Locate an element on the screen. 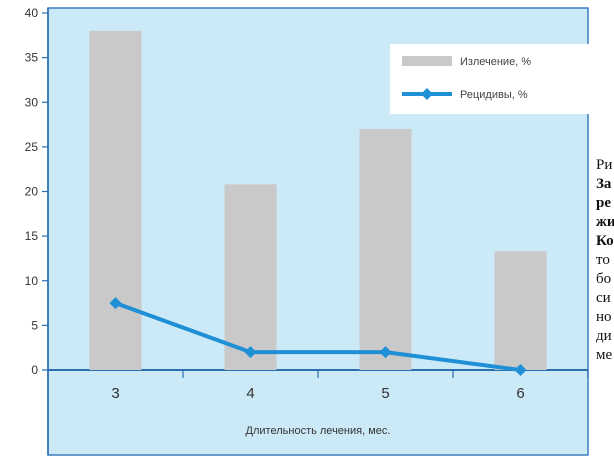 The image size is (614, 459). caption-line: то is located at coordinates (603, 260).